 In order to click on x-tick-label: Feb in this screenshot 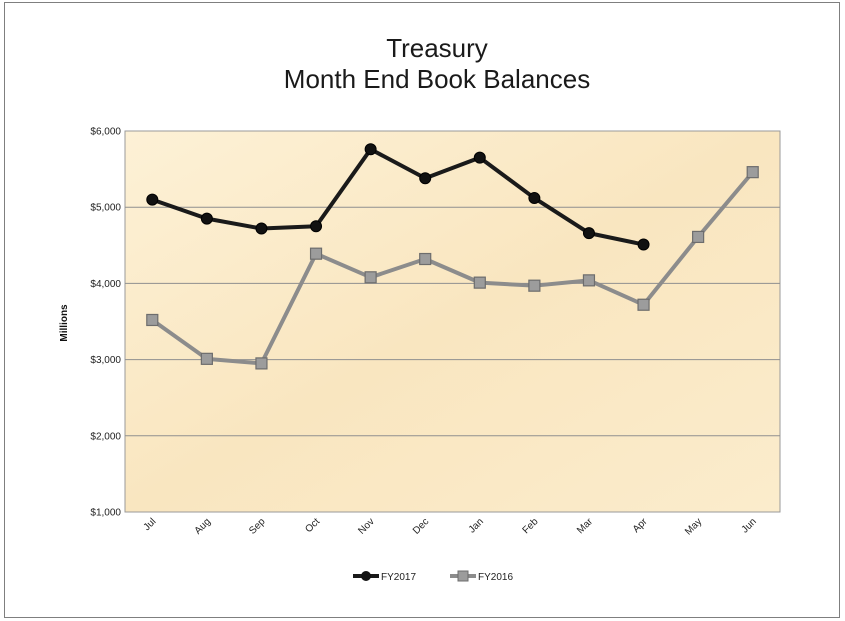, I will do `click(531, 526)`.